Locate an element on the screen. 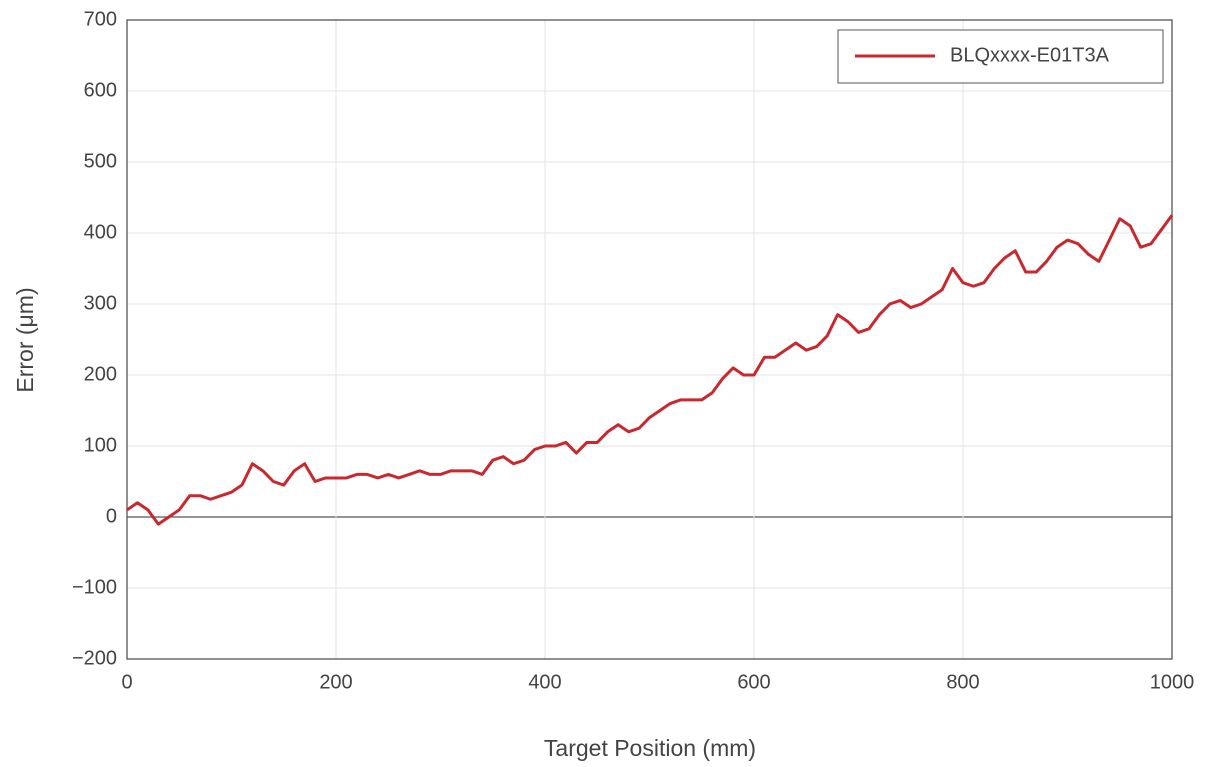  y-tick-label: 200 is located at coordinates (100, 374).